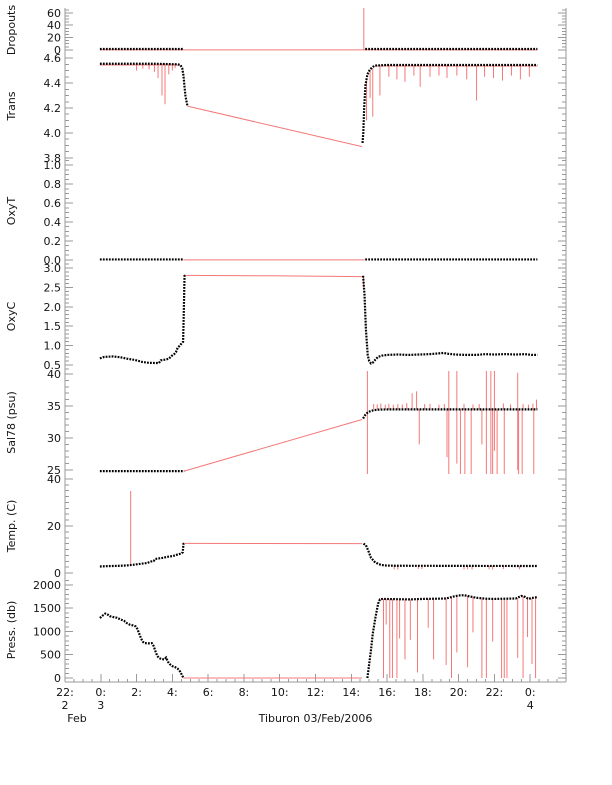  What do you see at coordinates (459, 692) in the screenshot?
I see `x-tick-label: 20:` at bounding box center [459, 692].